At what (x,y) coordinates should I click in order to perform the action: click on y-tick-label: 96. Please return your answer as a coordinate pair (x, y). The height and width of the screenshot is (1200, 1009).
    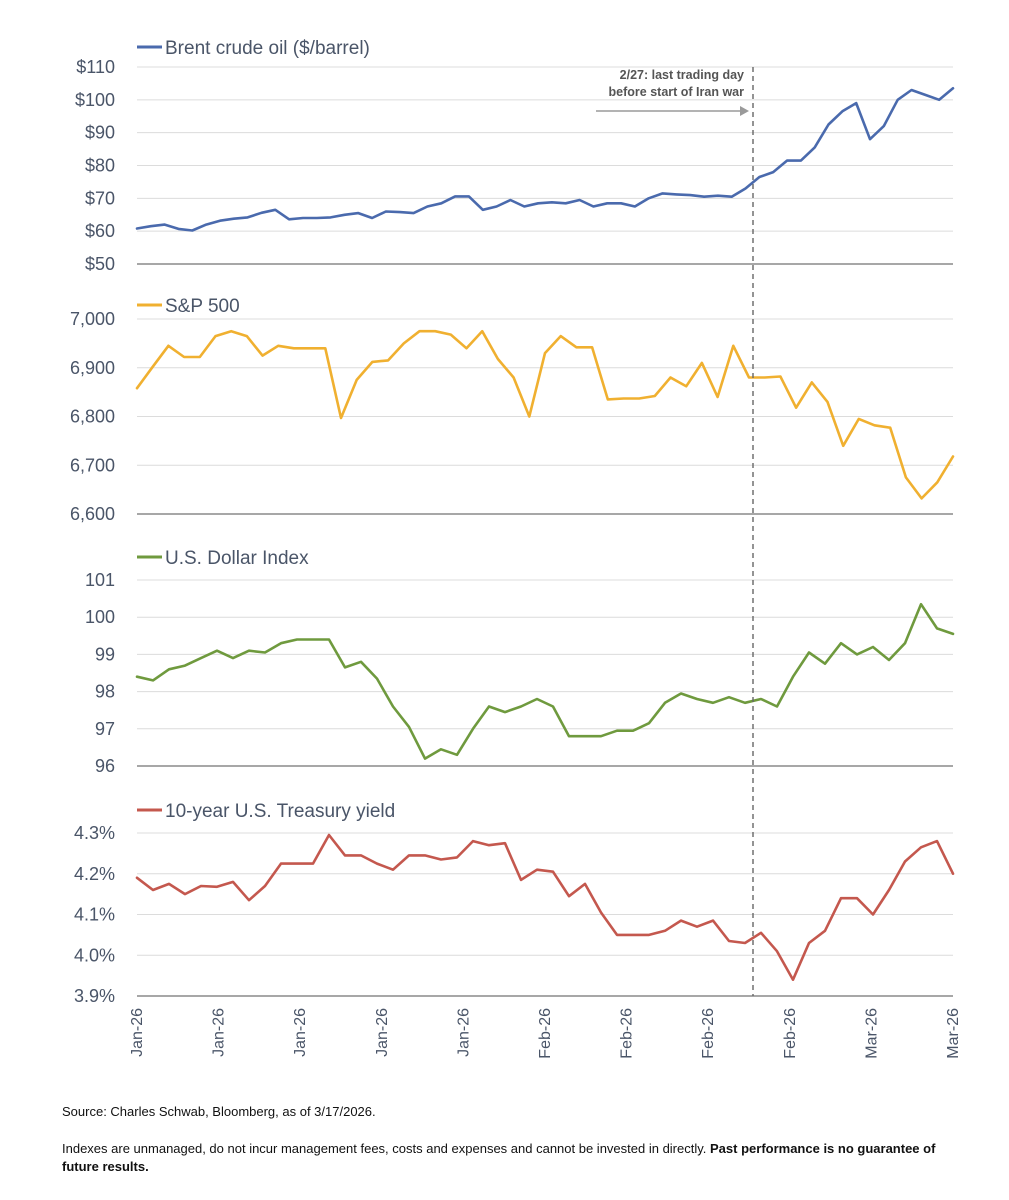
    Looking at the image, I should click on (105, 766).